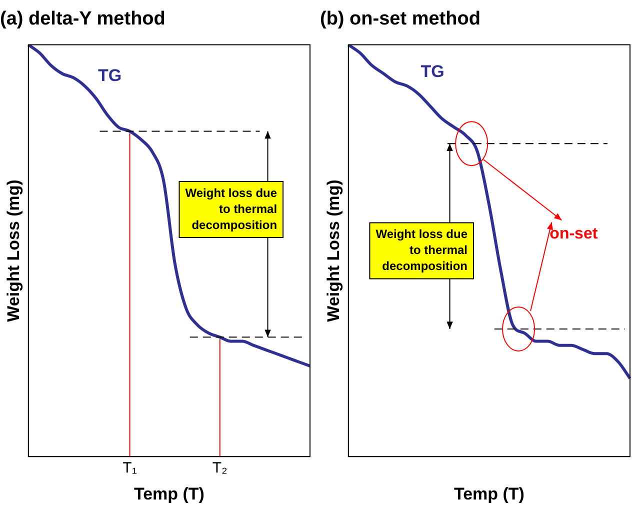  Describe the element at coordinates (574, 234) in the screenshot. I see `annotation: on-set` at that location.